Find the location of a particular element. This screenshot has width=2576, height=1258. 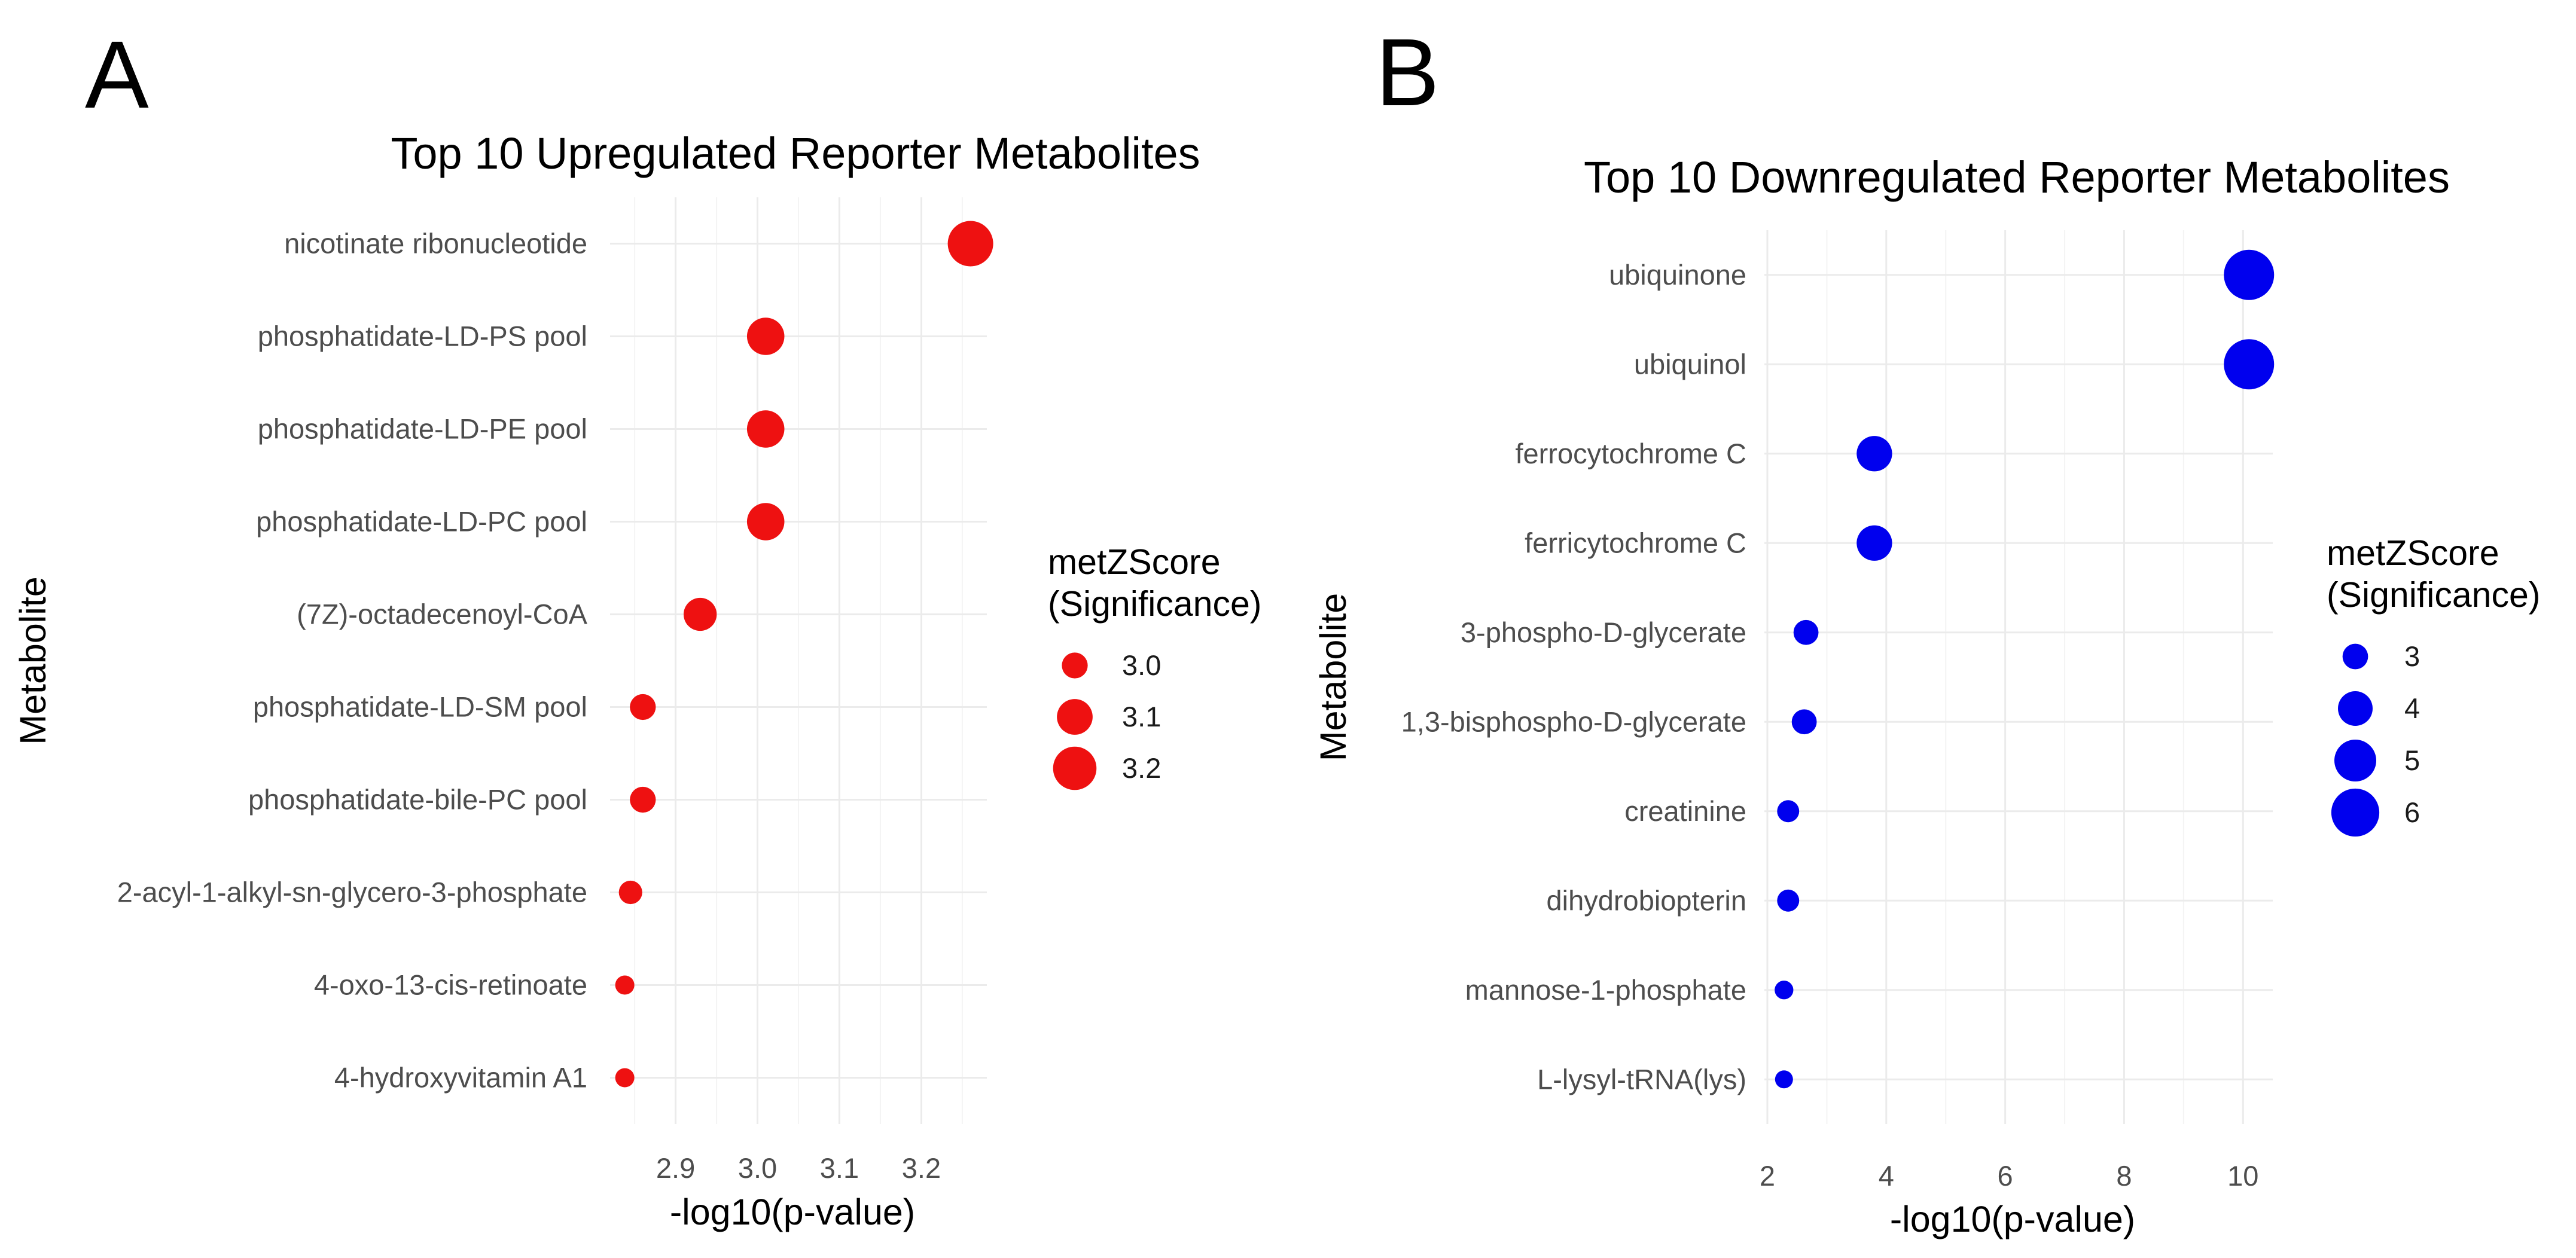

y-tick-label: phosphatidate-LD-SM pool is located at coordinates (420, 707).